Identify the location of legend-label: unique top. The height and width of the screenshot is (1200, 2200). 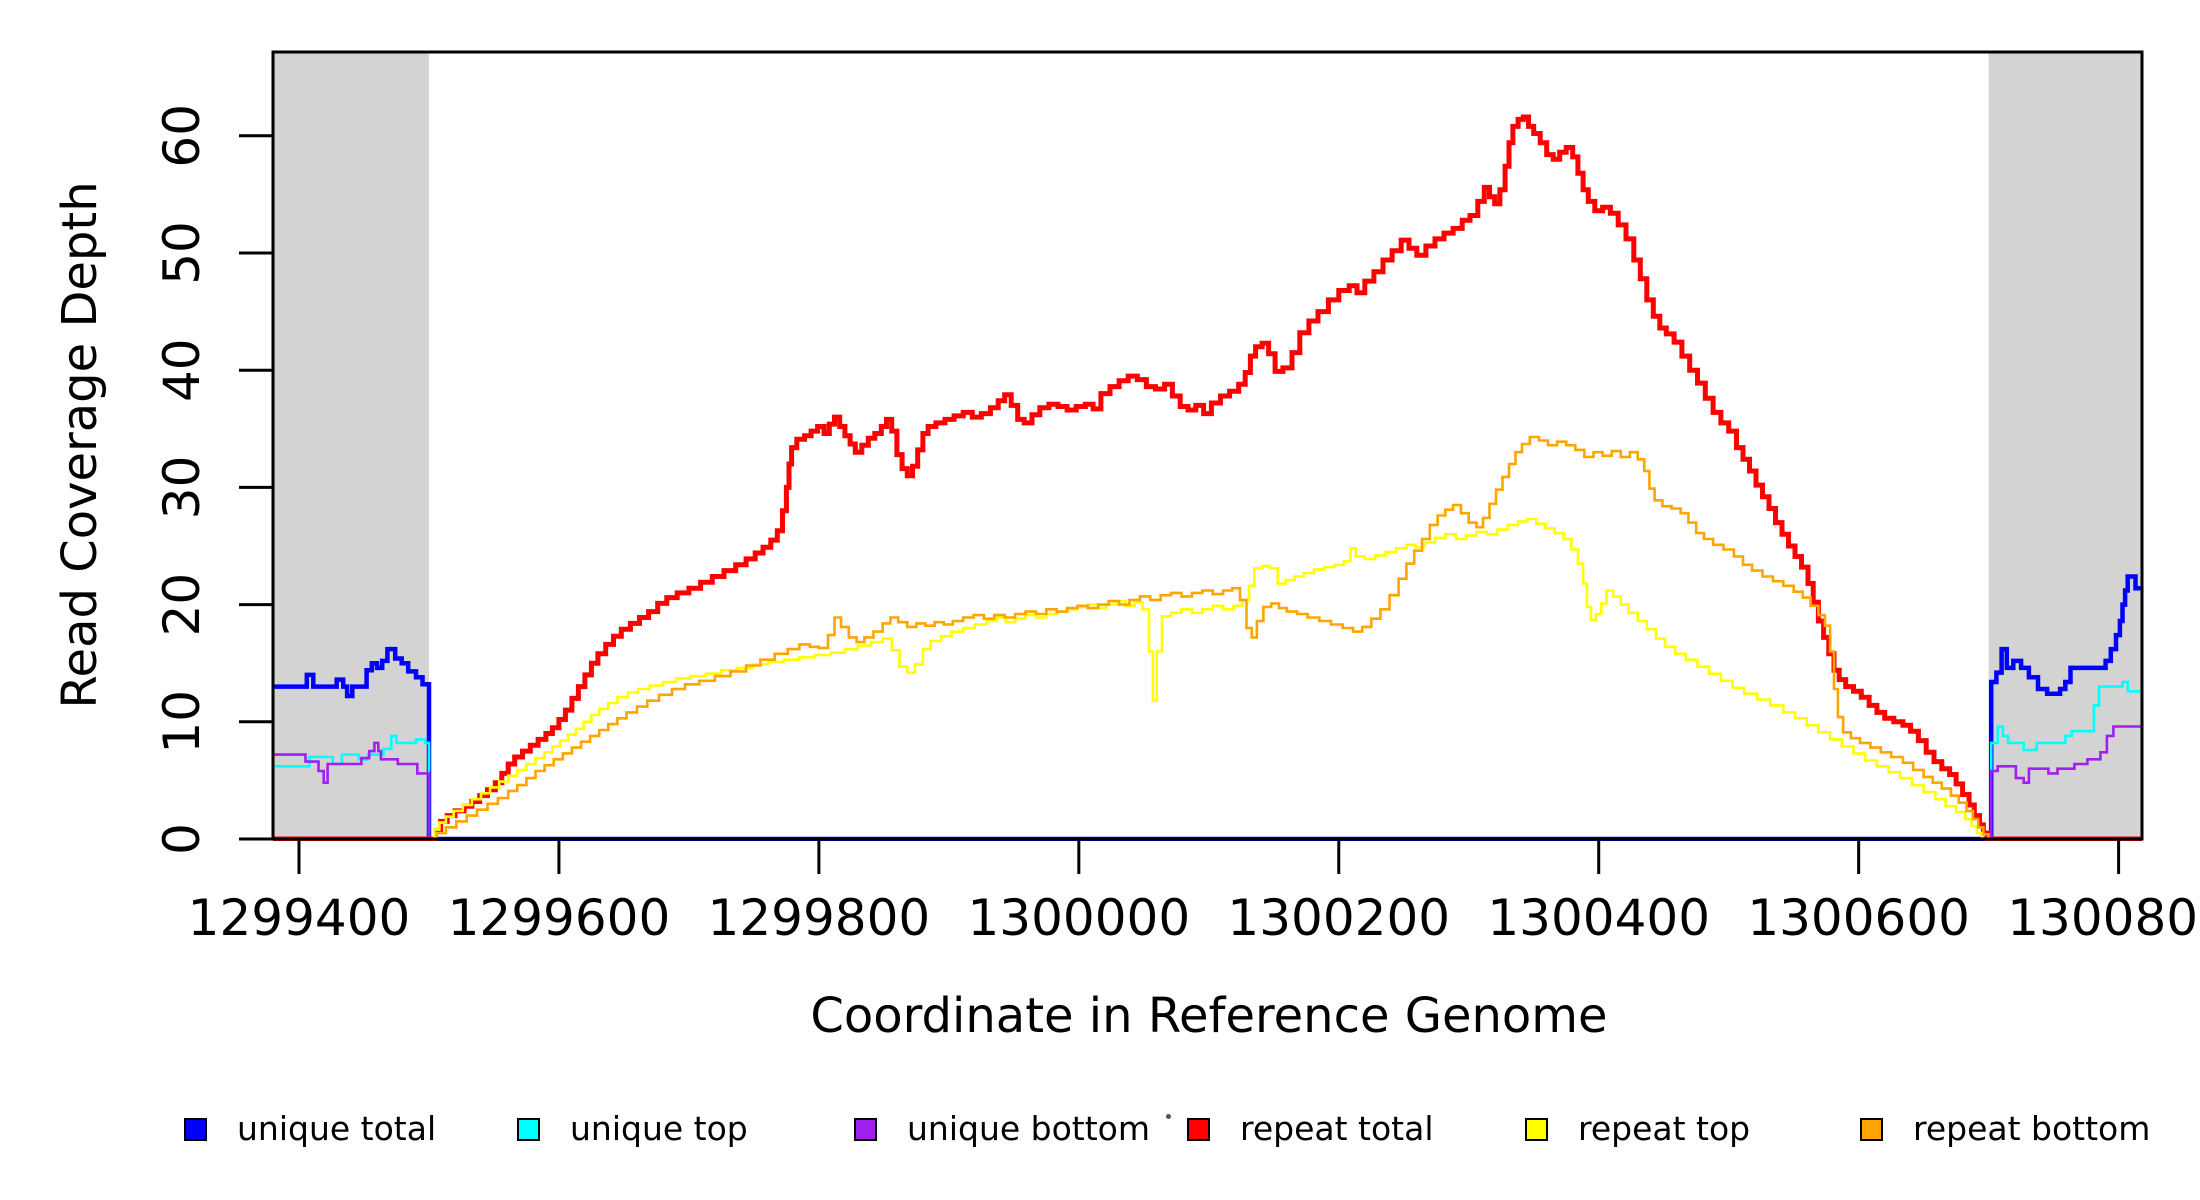
(659, 1128).